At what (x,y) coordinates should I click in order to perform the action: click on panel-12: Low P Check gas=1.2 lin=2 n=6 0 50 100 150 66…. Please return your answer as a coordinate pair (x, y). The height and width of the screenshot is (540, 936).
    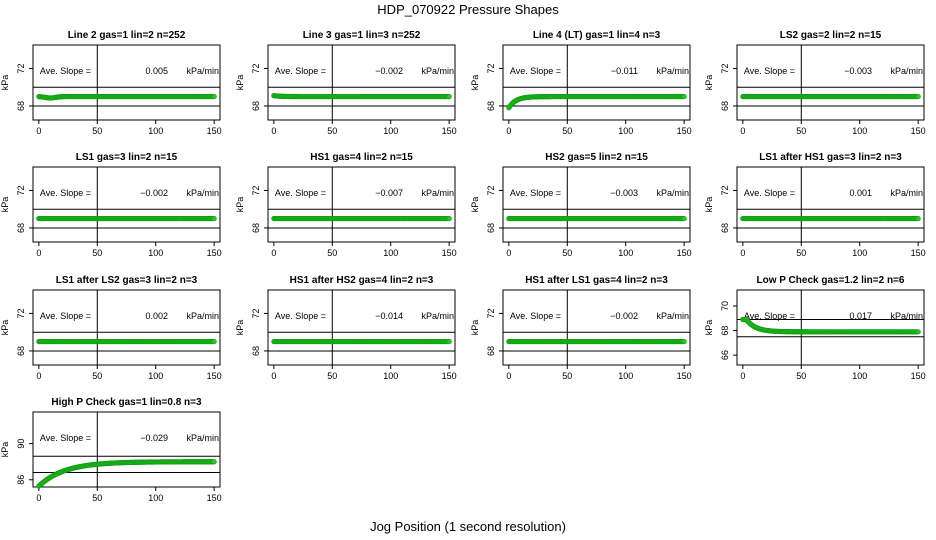
    Looking at the image, I should click on (815, 328).